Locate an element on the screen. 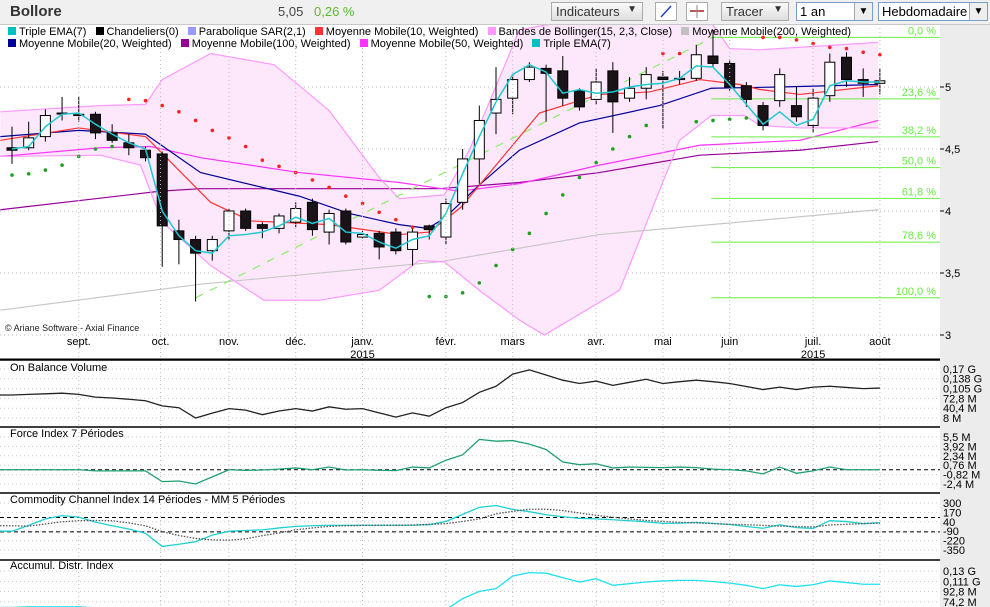  panel-tick-label: 40,4 M is located at coordinates (960, 409).